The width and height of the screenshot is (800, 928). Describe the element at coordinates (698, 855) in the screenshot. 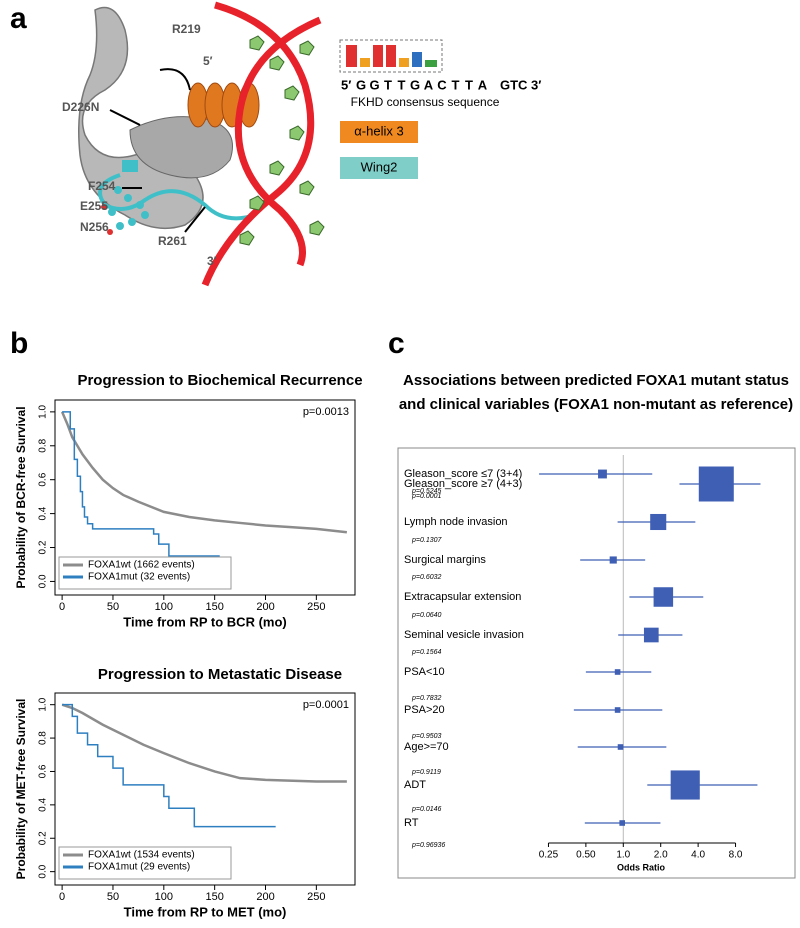

I see `x-tick-label: 4.0` at that location.